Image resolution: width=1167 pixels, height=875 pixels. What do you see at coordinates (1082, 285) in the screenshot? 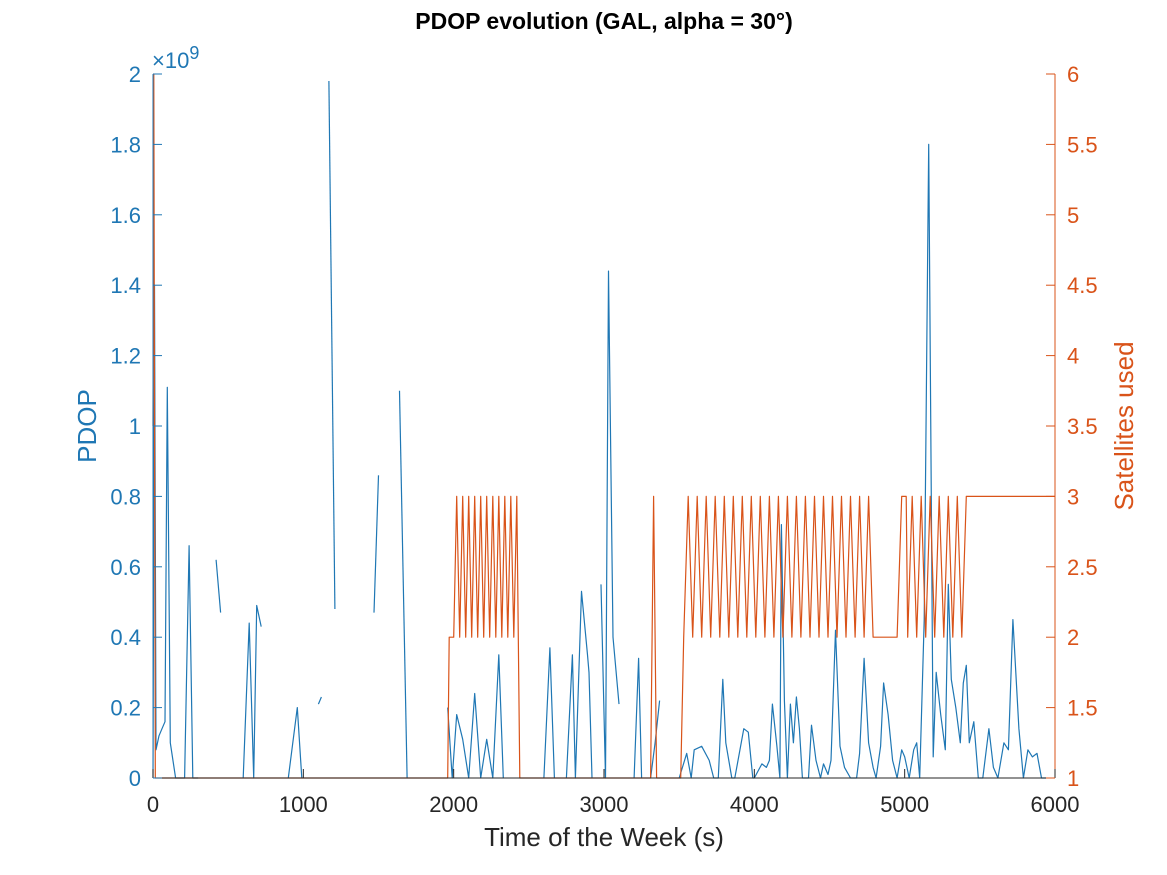
I see `right-tick-label: 4.5` at bounding box center [1082, 285].